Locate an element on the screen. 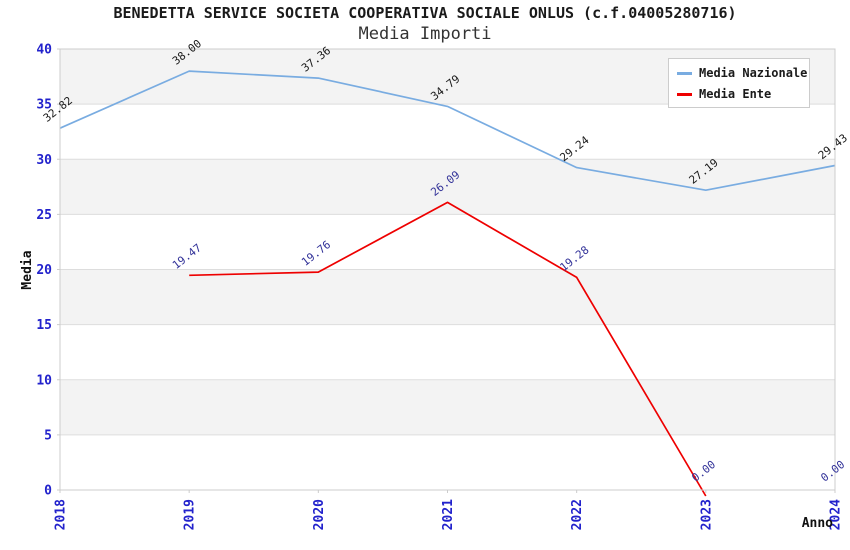  legend-box: Media Nazionale Media Ente is located at coordinates (739, 83).